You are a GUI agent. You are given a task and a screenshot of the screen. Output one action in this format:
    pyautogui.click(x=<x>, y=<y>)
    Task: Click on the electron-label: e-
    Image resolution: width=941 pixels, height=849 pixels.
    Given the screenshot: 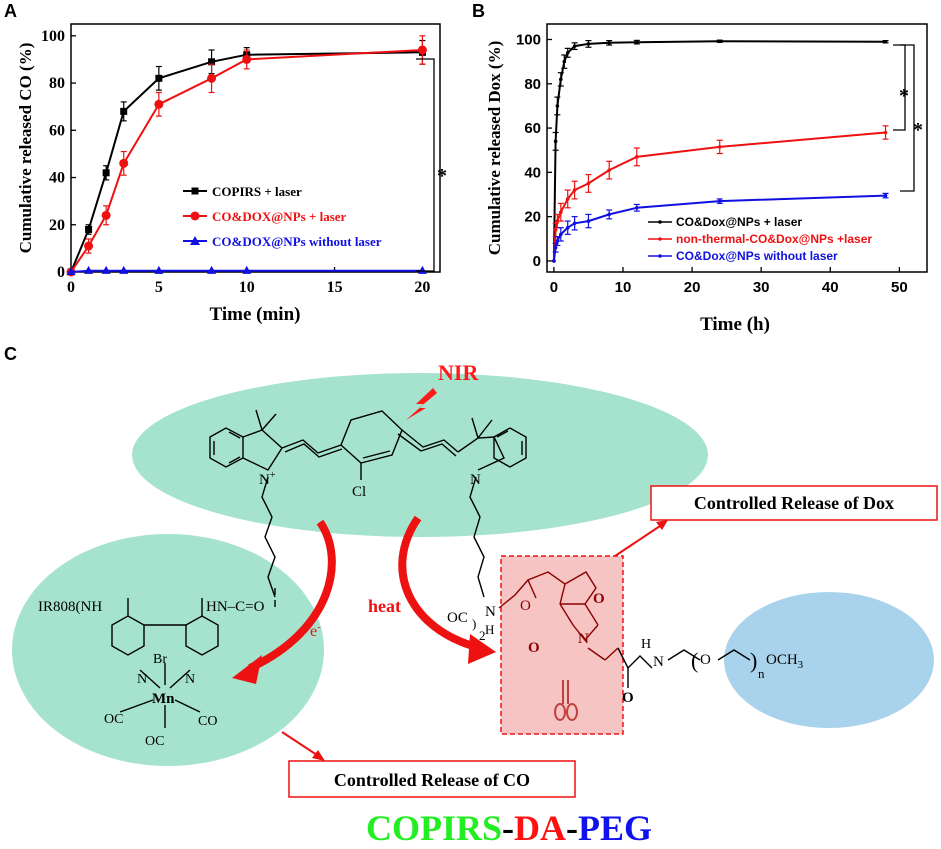 What is the action you would take?
    pyautogui.click(x=315, y=630)
    